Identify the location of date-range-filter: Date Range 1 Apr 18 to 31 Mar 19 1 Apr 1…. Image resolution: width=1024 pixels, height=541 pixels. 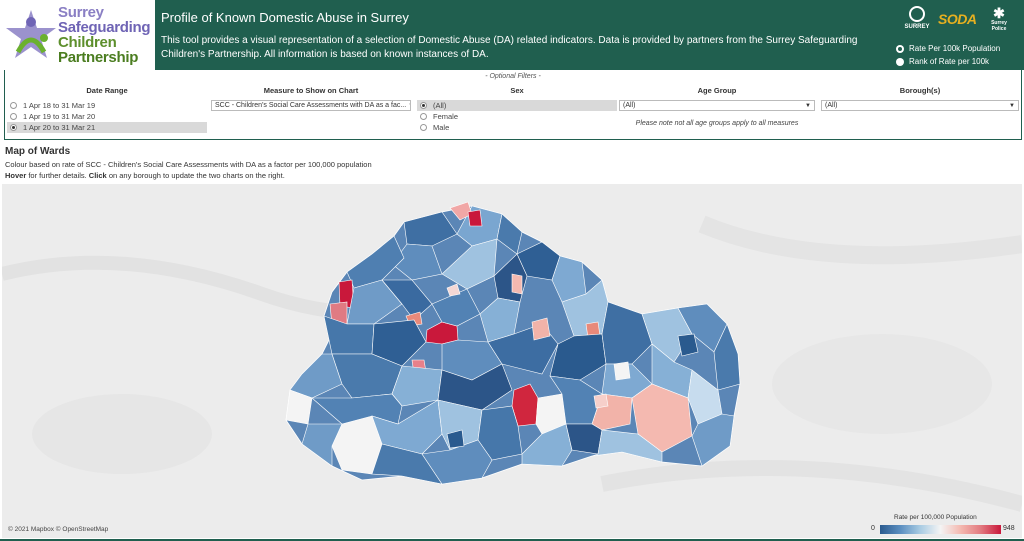
(107, 109).